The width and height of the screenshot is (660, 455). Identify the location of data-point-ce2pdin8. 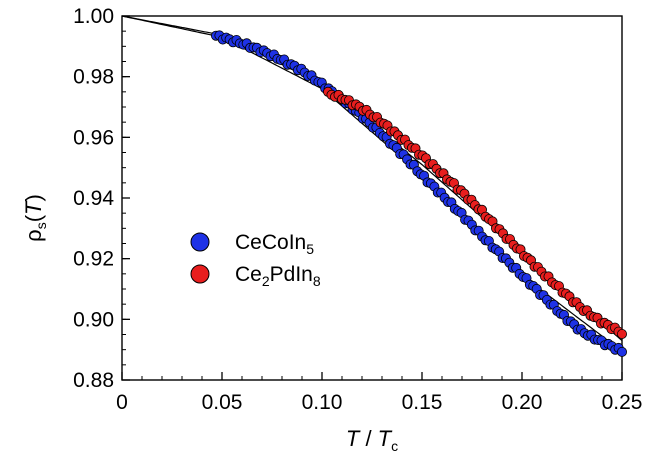
(622, 333).